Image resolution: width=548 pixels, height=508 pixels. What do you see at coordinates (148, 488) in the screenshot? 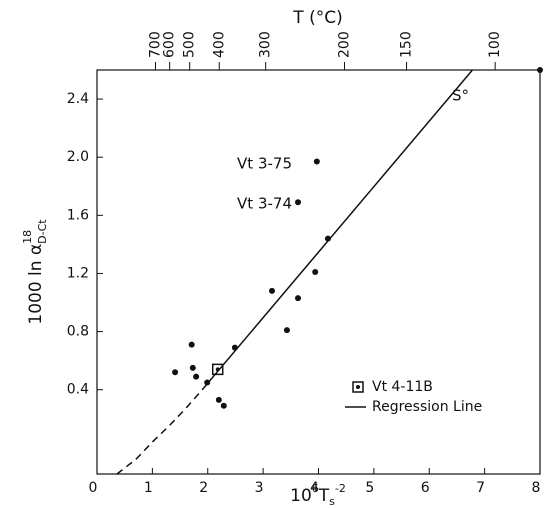
I see `x-tick-label: 1` at bounding box center [148, 488].